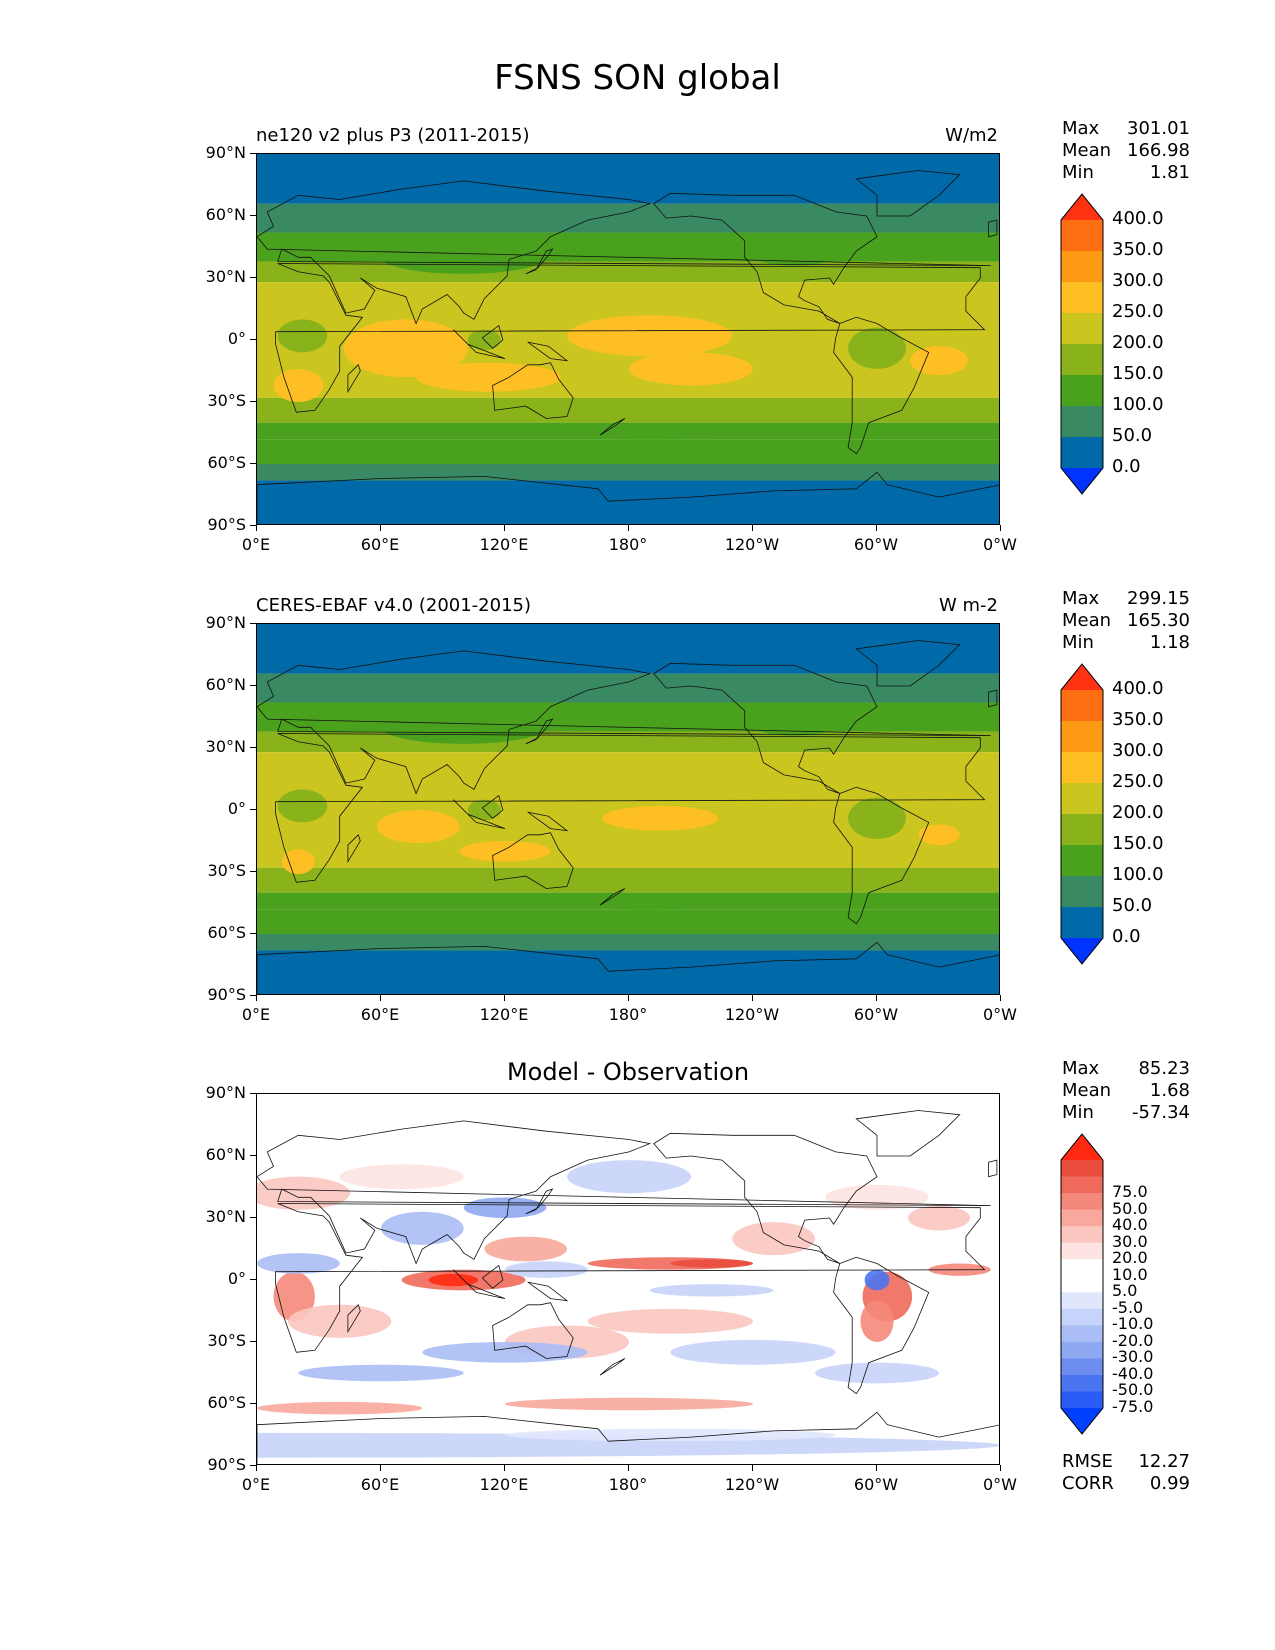  I want to click on stat-key: Mean, so click(1087, 620).